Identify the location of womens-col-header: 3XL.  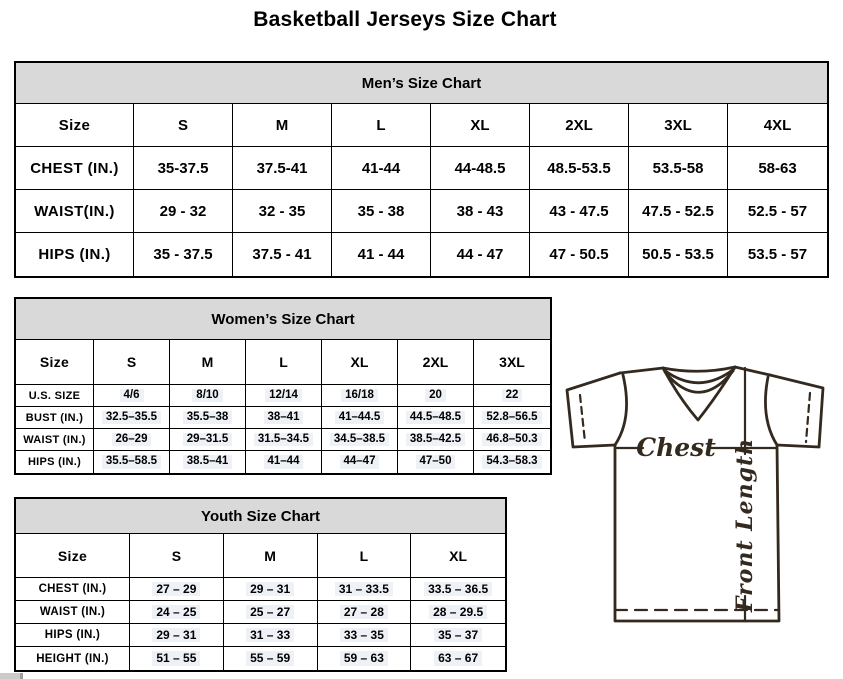
(512, 362).